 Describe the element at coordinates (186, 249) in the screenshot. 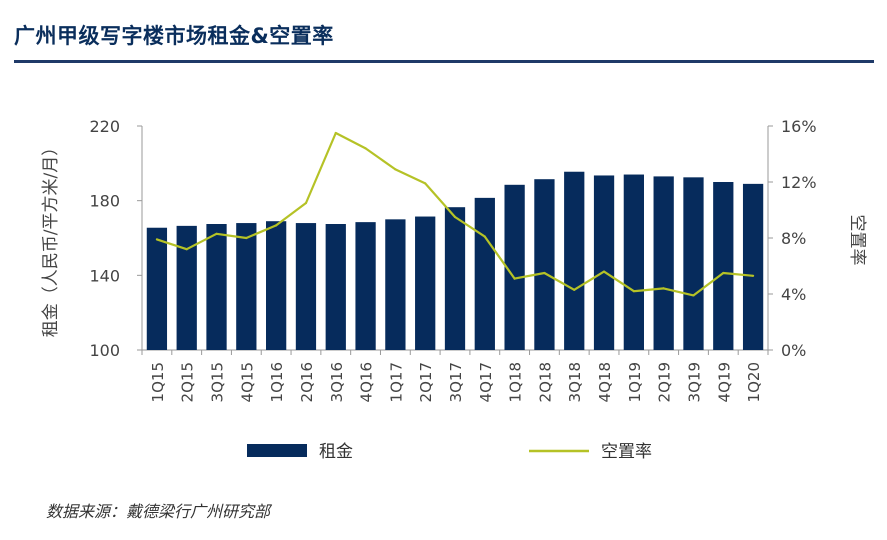

I see `vacancy-point-2Q15` at that location.